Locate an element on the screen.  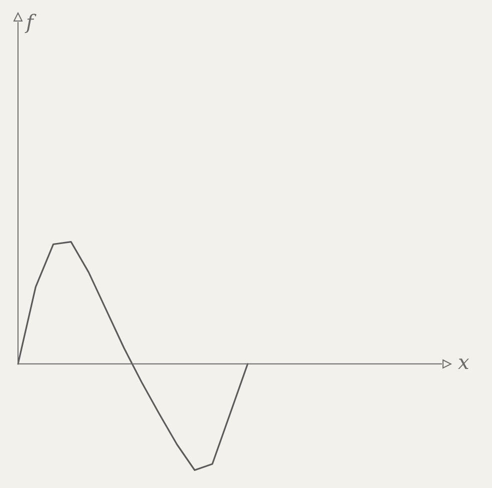
text: f is located at coordinates (30, 22).